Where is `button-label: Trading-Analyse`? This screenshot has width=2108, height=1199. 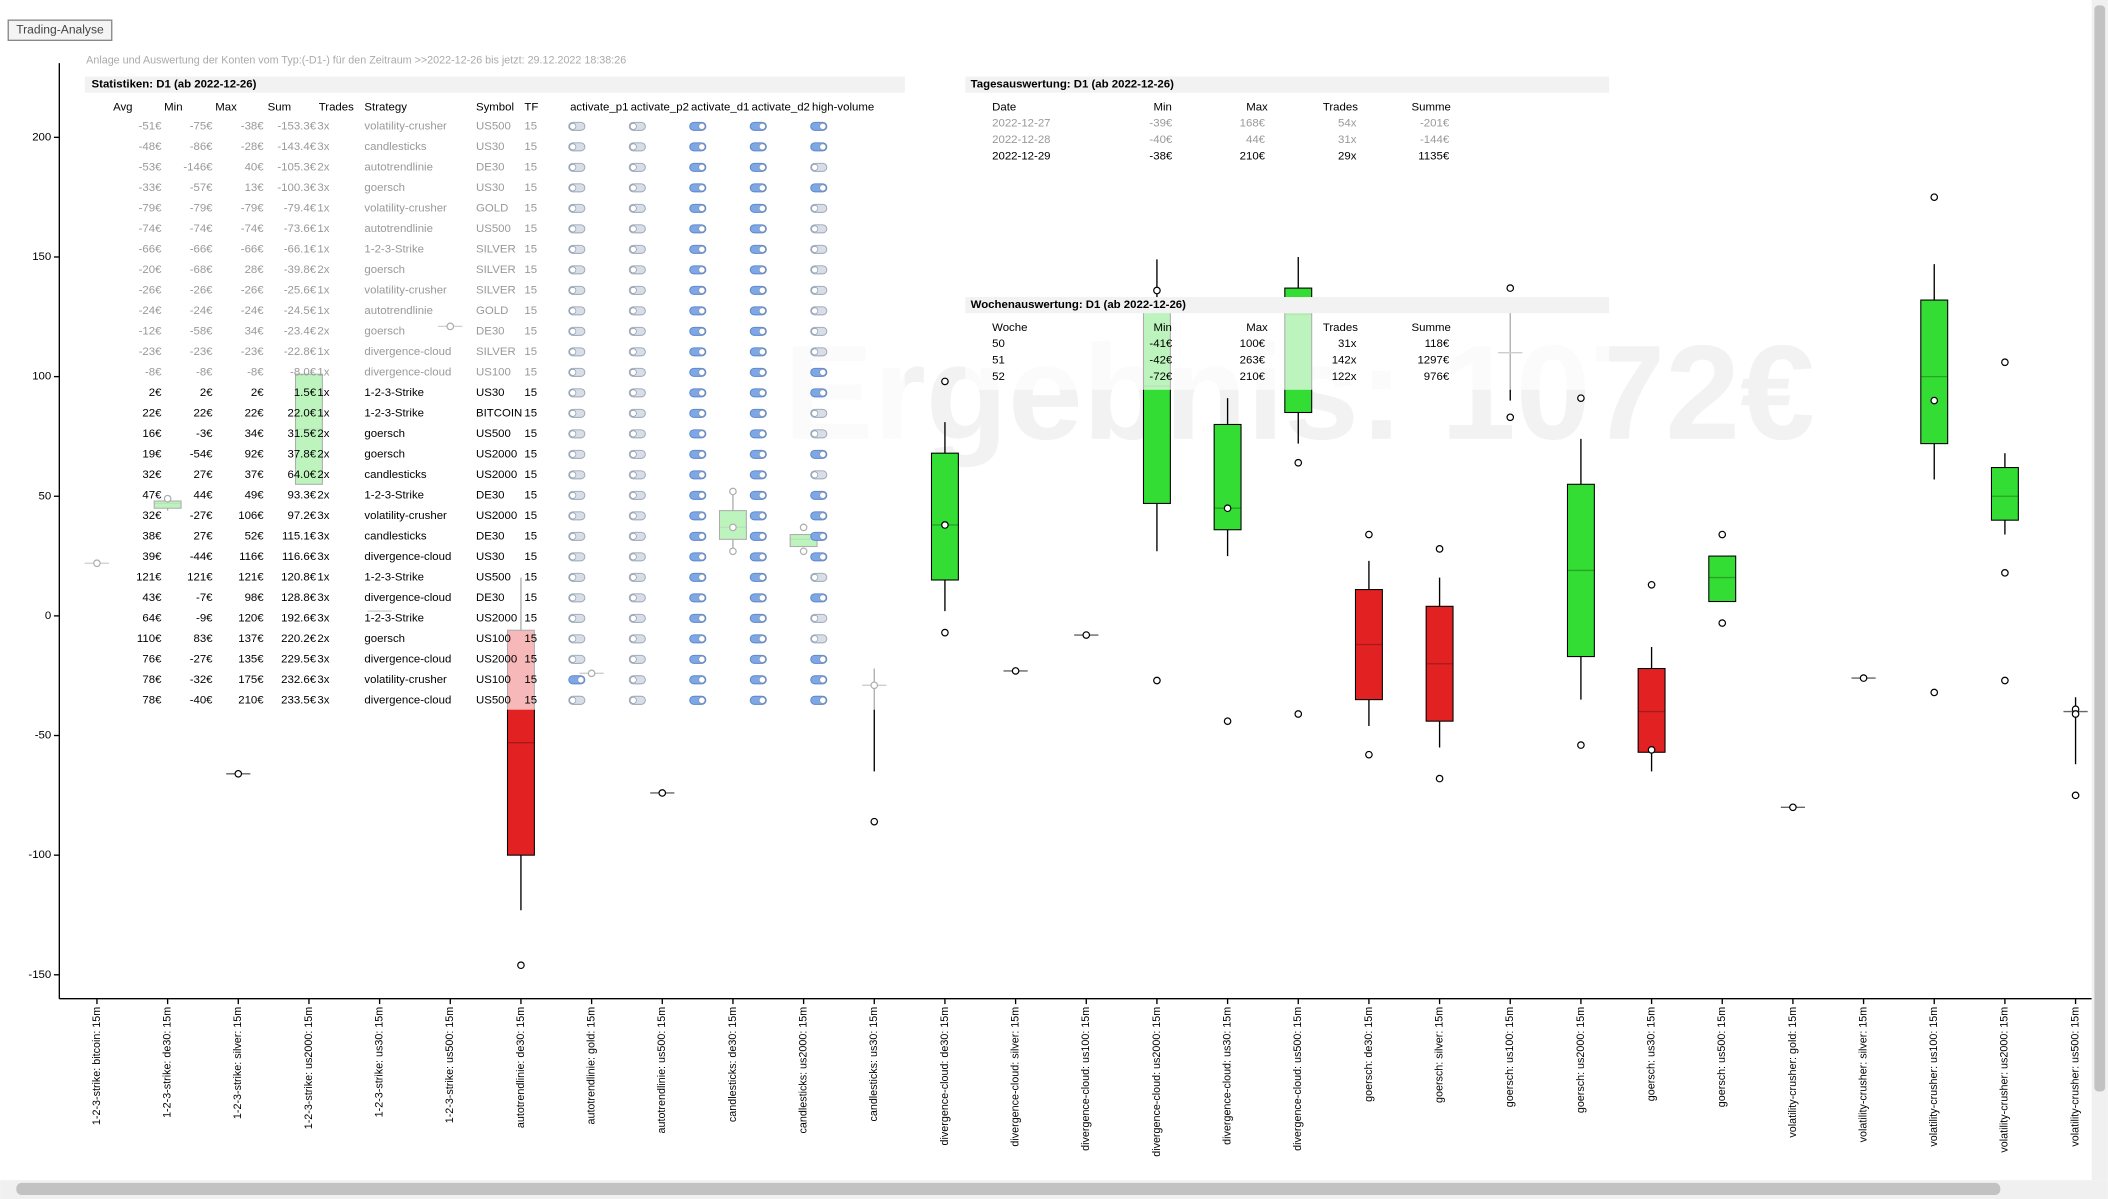 button-label: Trading-Analyse is located at coordinates (60, 29).